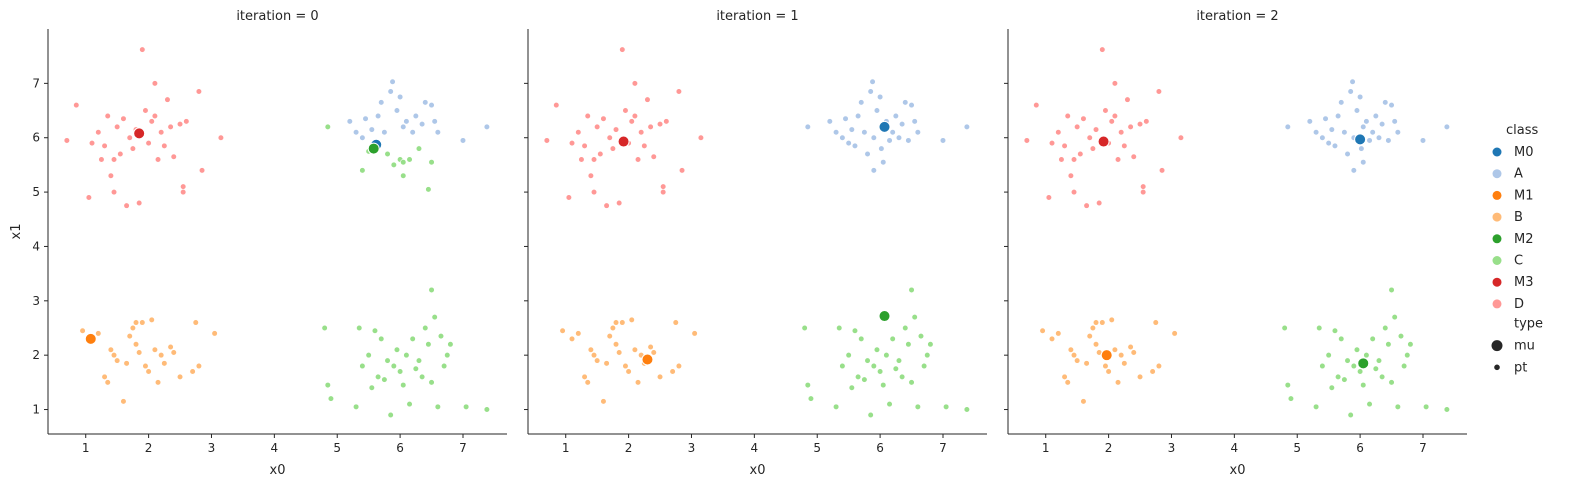  What do you see at coordinates (36, 301) in the screenshot?
I see `y-tick-label: 3` at bounding box center [36, 301].